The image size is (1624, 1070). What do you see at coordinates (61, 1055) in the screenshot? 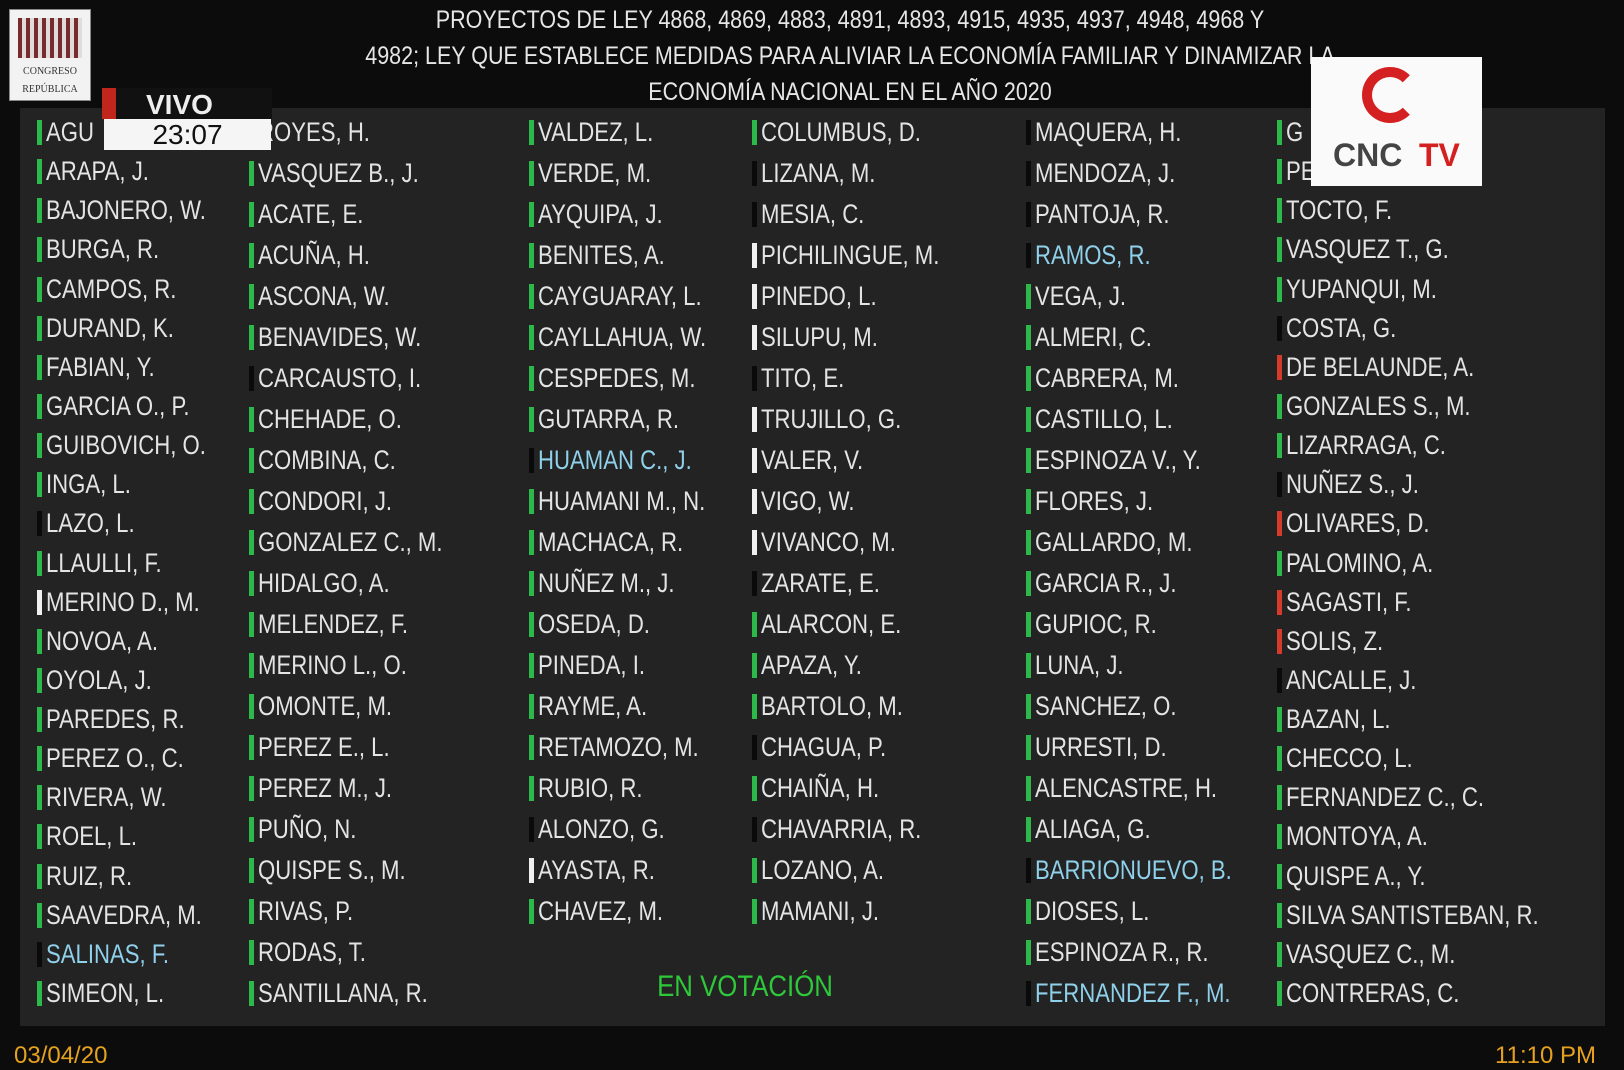
I see `footer-date: 03/04/20` at bounding box center [61, 1055].